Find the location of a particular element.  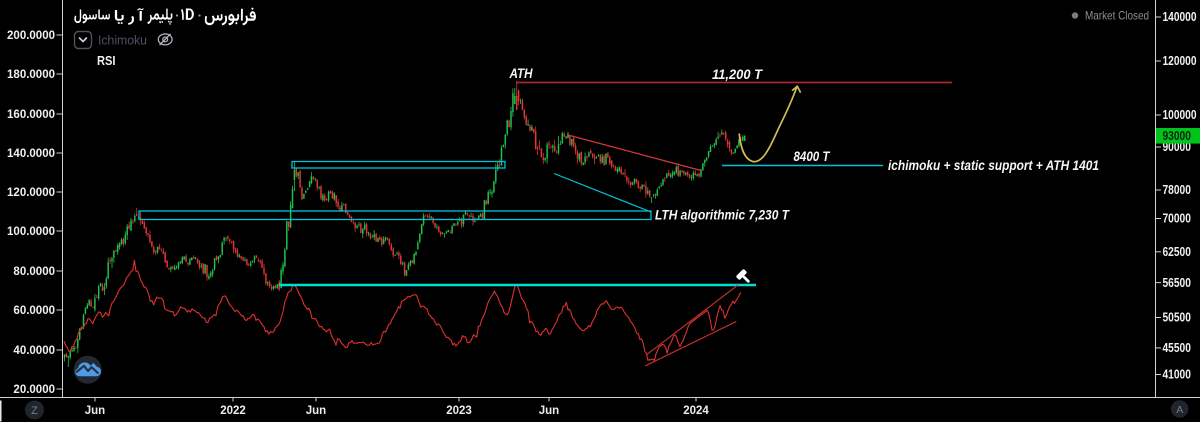

svg-text: 80.0000 is located at coordinates (34, 272).